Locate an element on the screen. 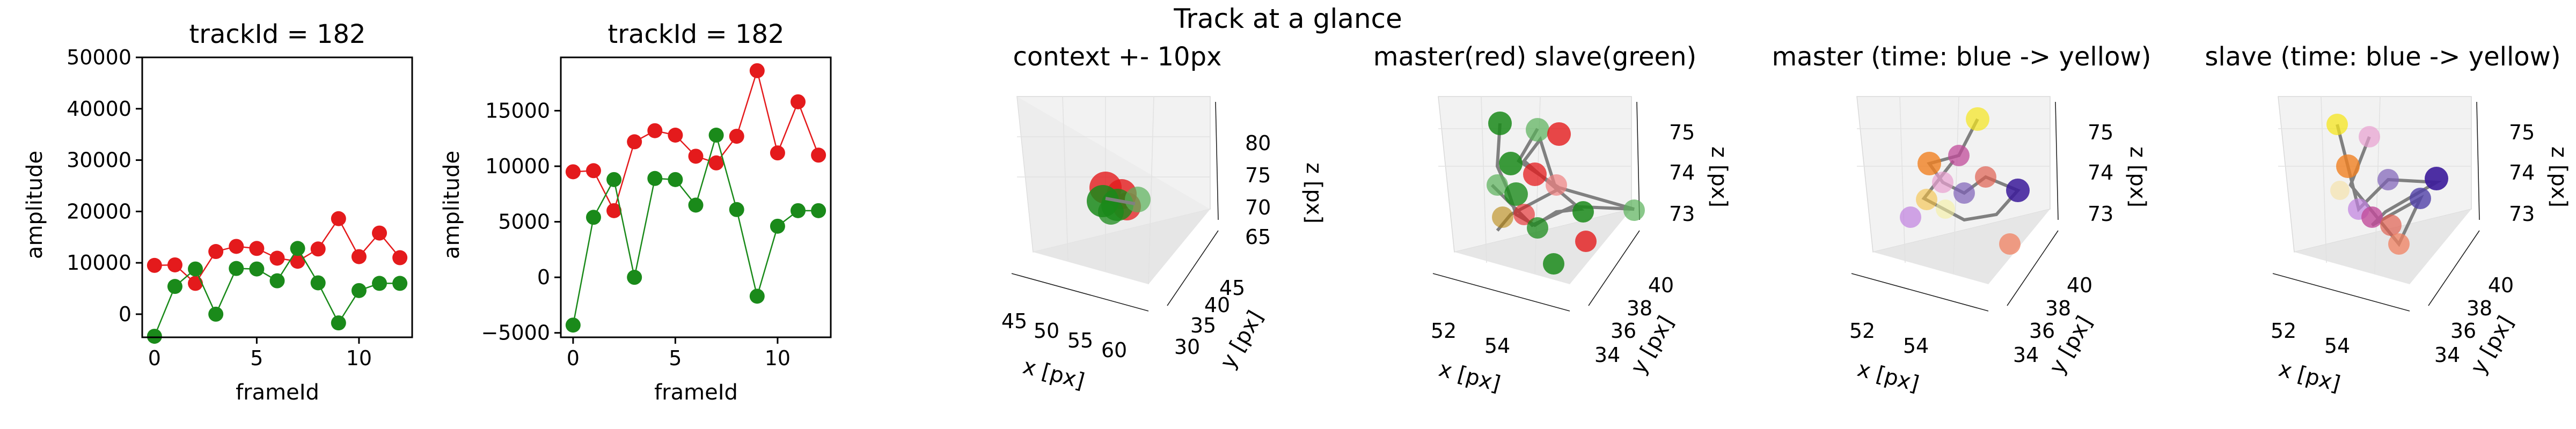 The height and width of the screenshot is (429, 2576). chart-4-track is located at coordinates (1566, 193).